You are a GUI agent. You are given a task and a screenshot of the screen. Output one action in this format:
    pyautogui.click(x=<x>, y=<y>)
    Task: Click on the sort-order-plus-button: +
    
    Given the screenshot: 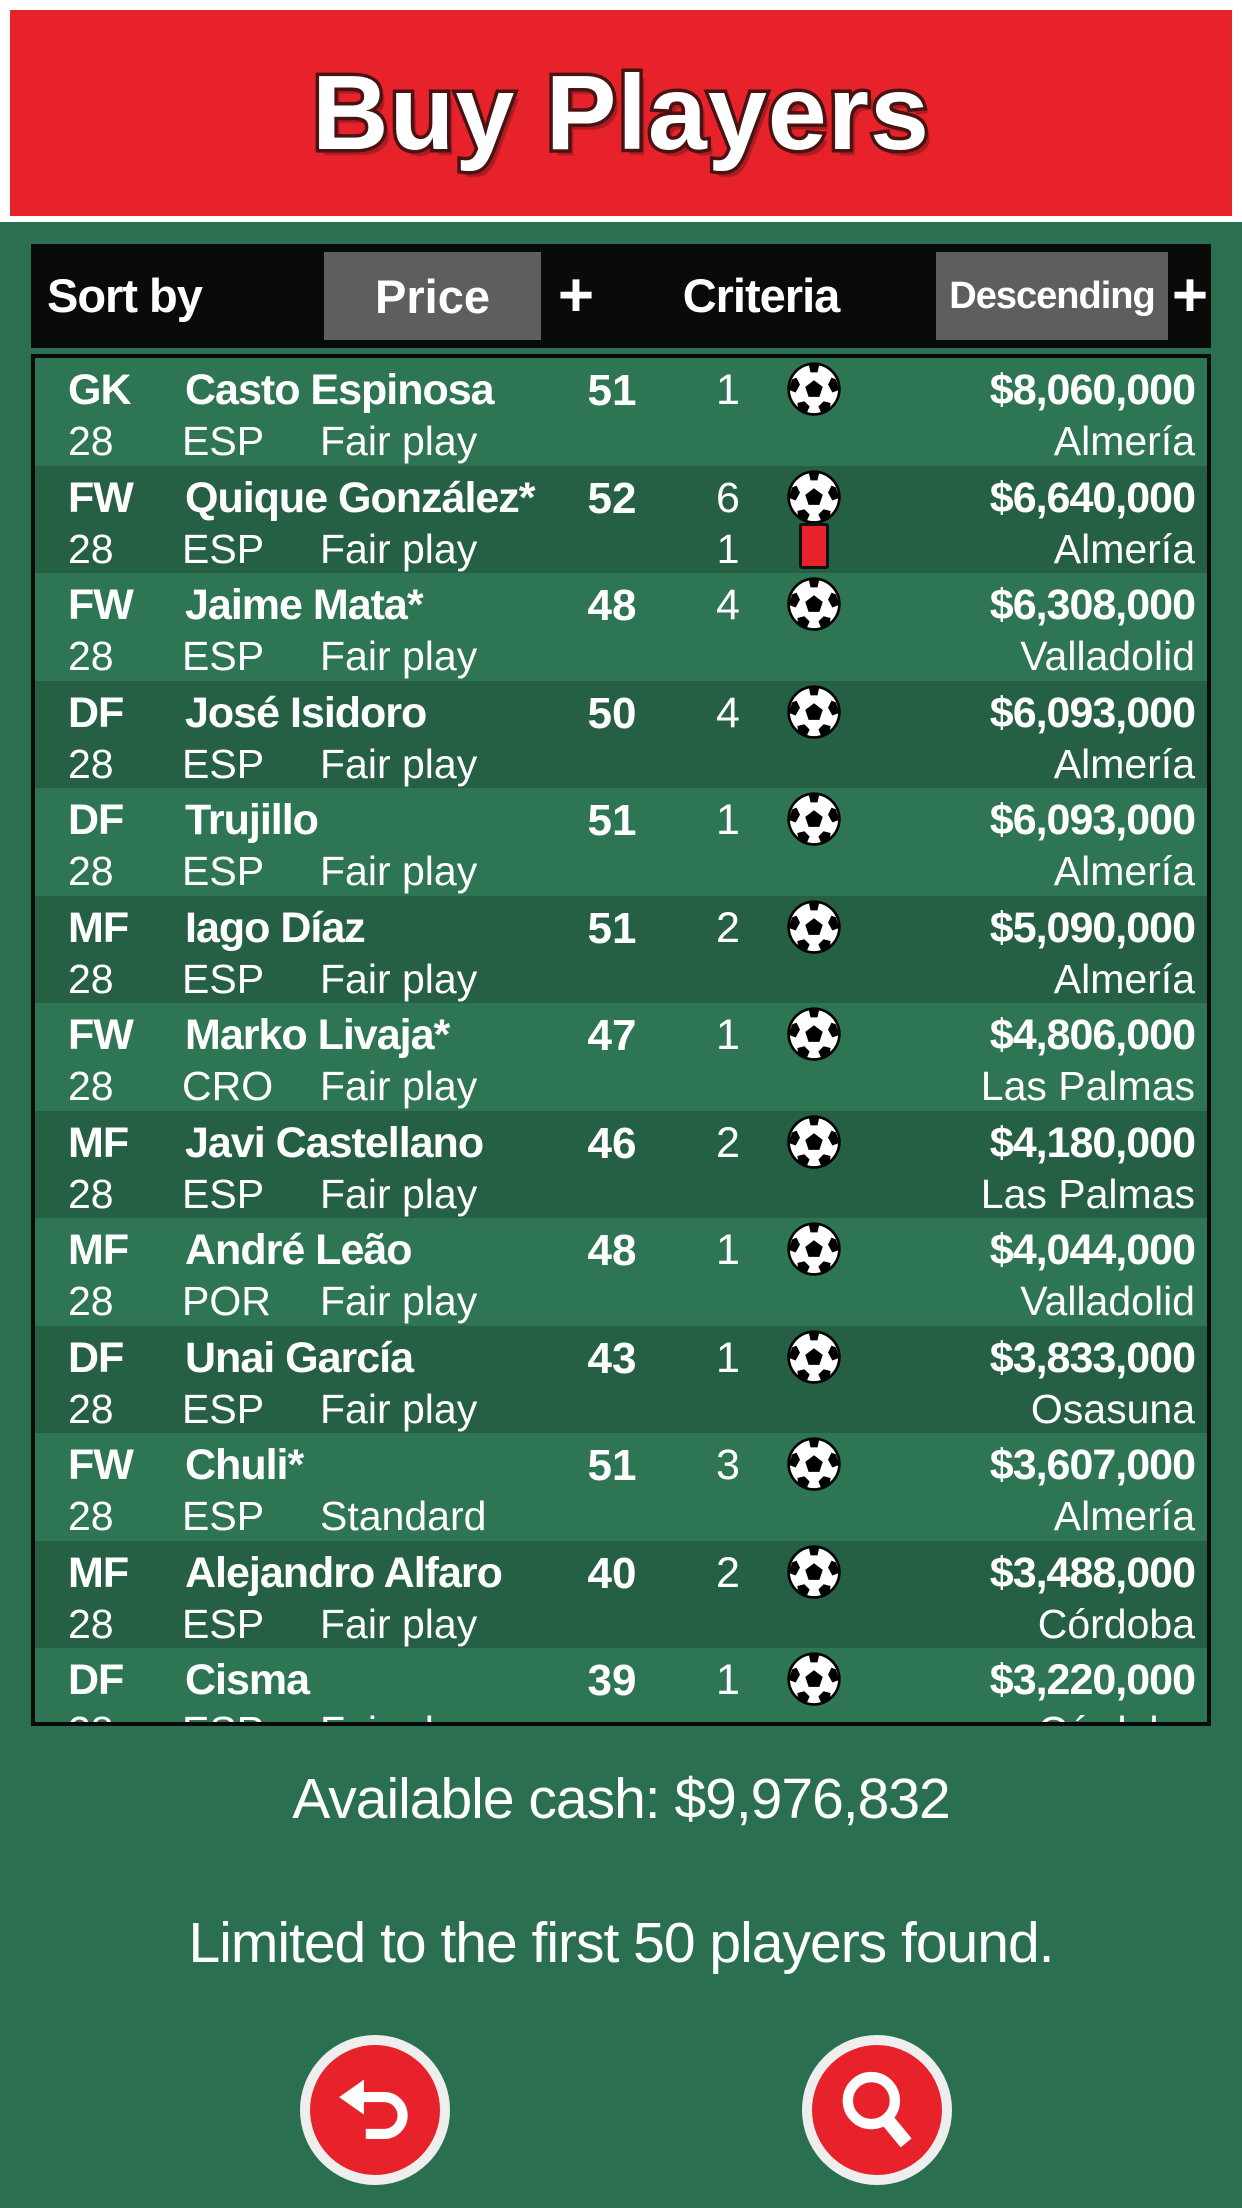 What is the action you would take?
    pyautogui.click(x=1190, y=296)
    